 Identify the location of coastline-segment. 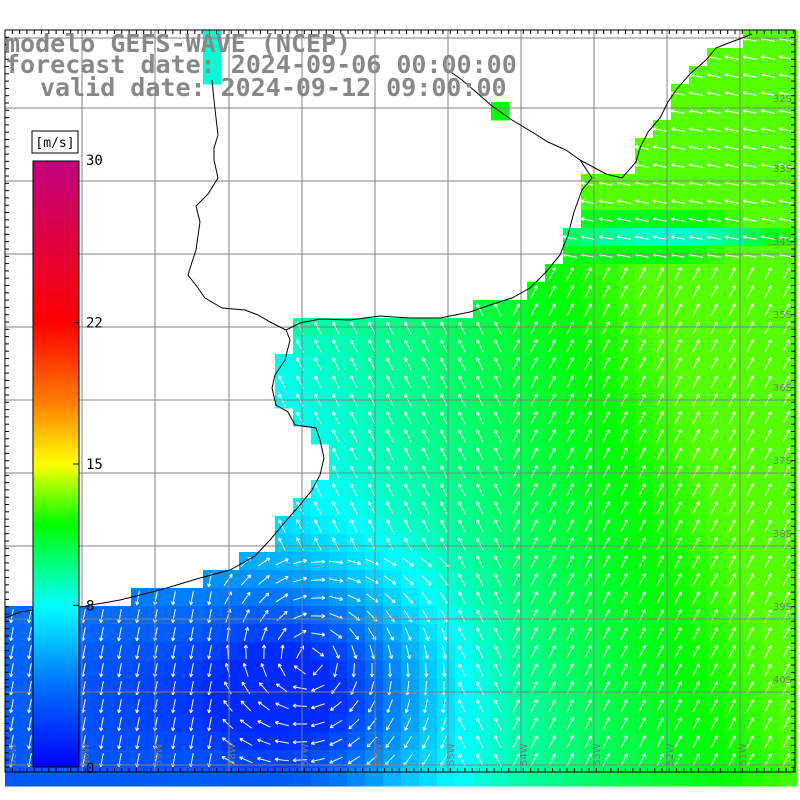
(666, 106).